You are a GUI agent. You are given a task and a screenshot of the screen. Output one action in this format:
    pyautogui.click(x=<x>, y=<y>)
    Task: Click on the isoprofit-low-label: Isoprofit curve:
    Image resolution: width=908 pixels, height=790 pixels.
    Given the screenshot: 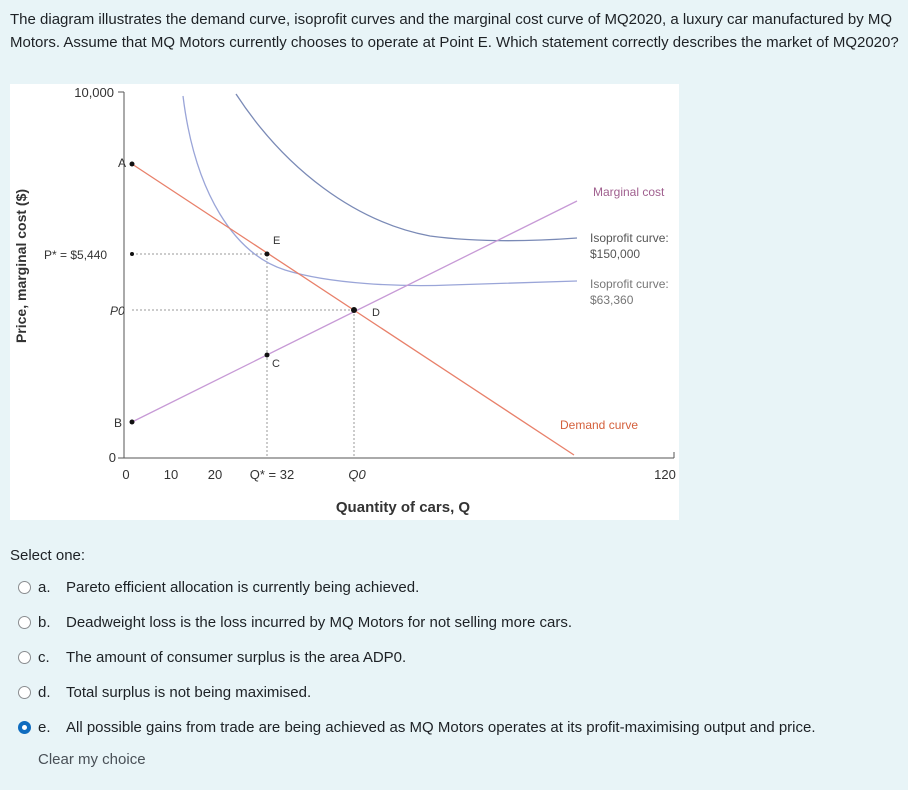 What is the action you would take?
    pyautogui.click(x=629, y=284)
    